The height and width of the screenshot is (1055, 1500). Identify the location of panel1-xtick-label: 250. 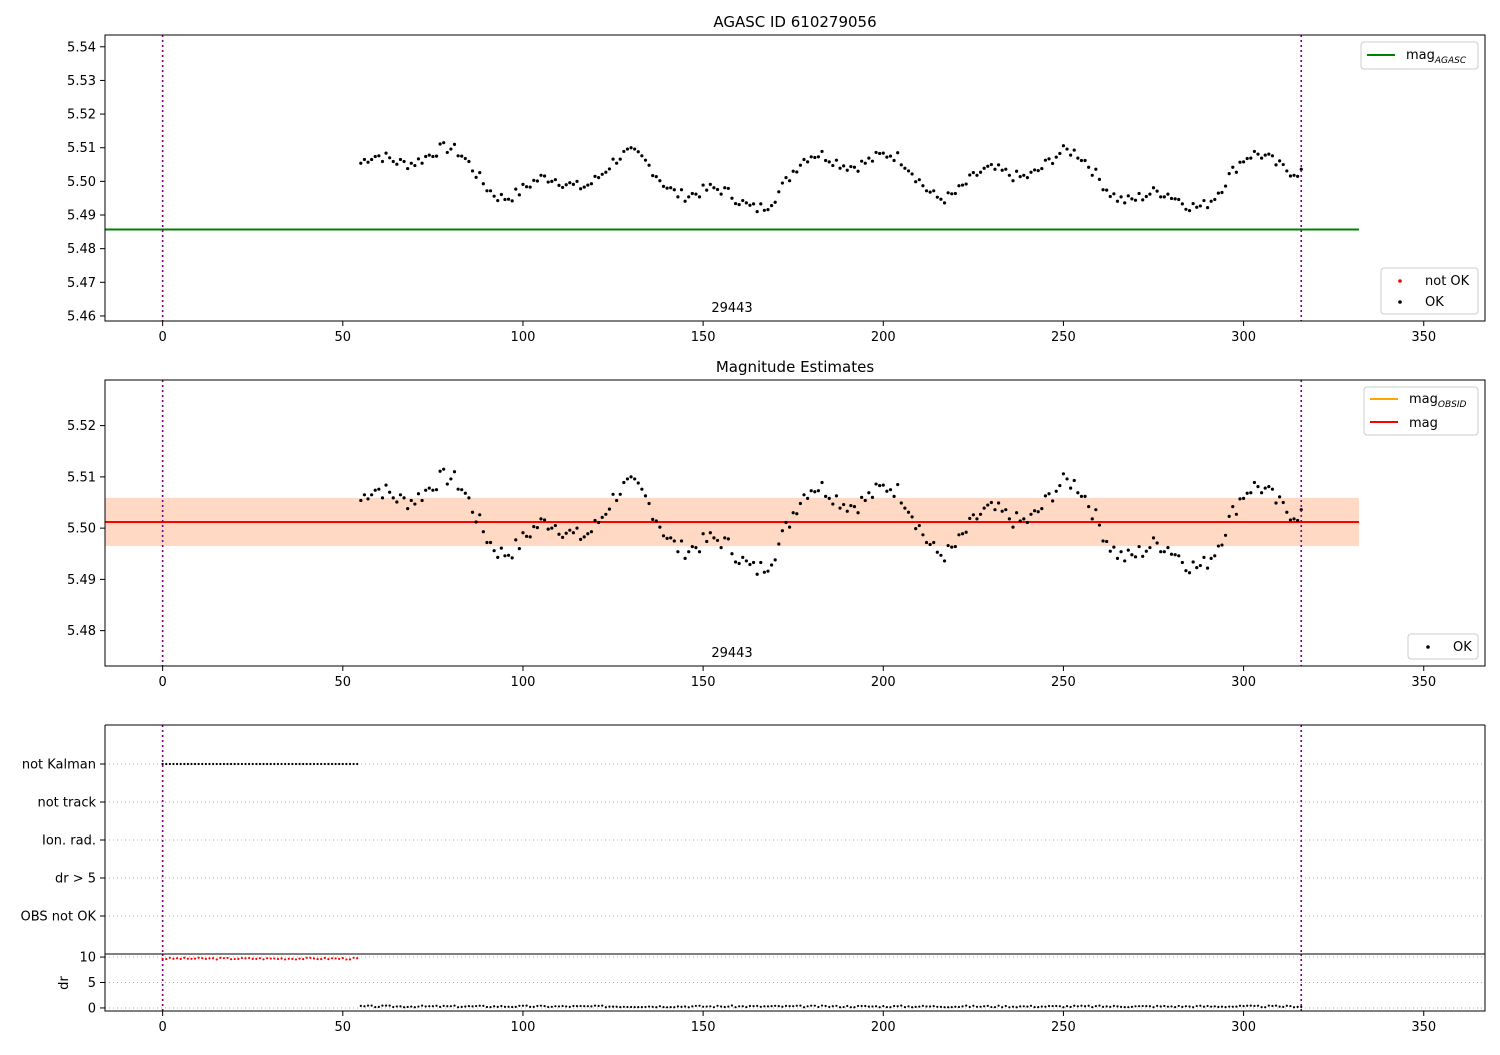
(1063, 337).